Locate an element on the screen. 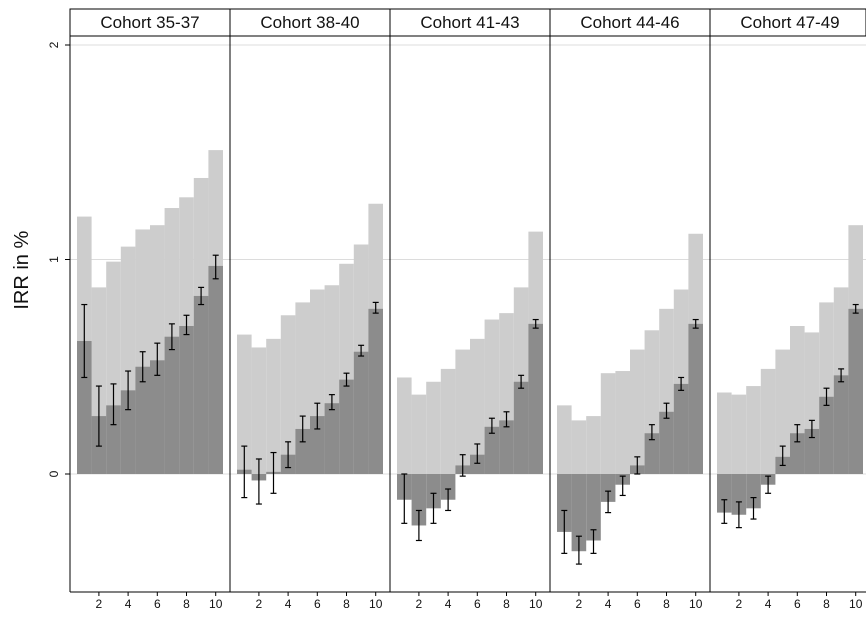 The height and width of the screenshot is (617, 866). panel-title: Cohort 47-49 is located at coordinates (789, 22).